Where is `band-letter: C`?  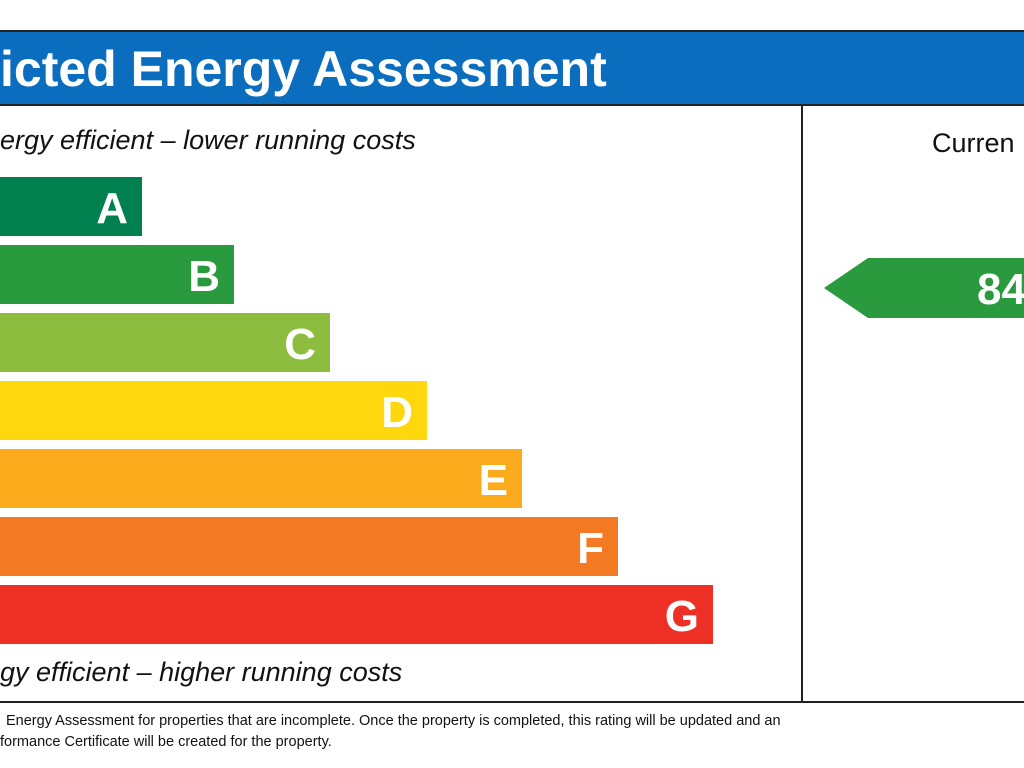 band-letter: C is located at coordinates (300, 344).